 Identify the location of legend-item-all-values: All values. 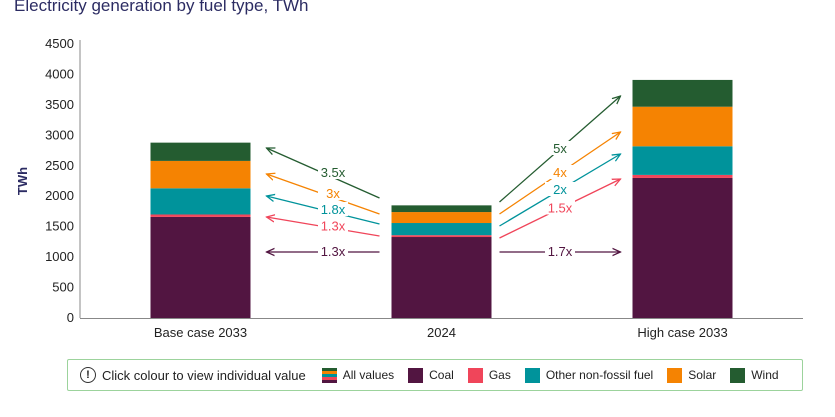
(358, 375).